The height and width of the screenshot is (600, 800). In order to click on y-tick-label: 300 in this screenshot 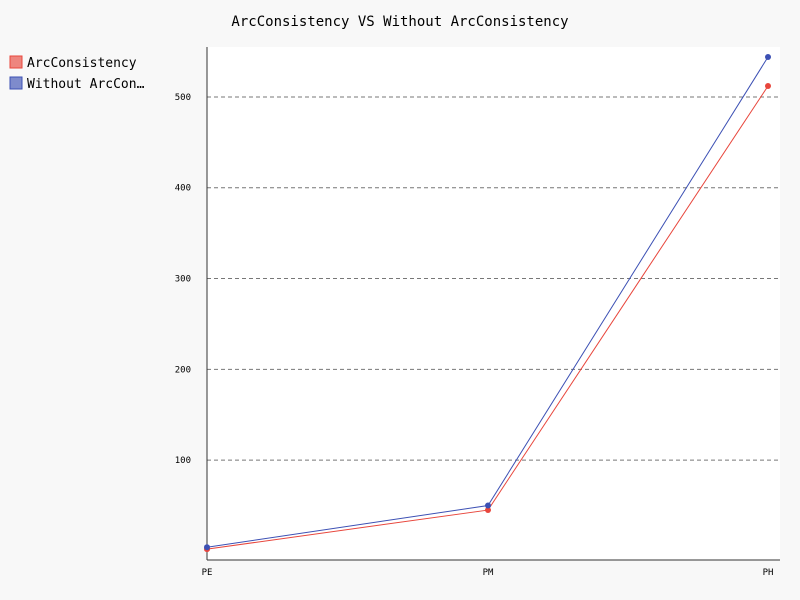, I will do `click(183, 280)`.